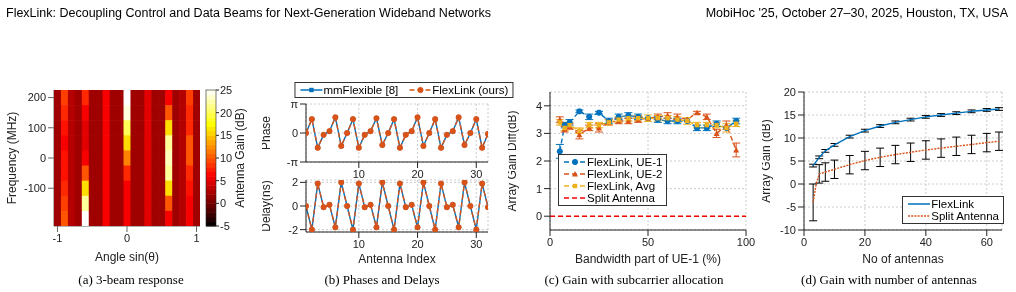 The width and height of the screenshot is (1016, 292). Describe the element at coordinates (127, 257) in the screenshot. I see `x-axis-title: Angle sin(θ)` at that location.